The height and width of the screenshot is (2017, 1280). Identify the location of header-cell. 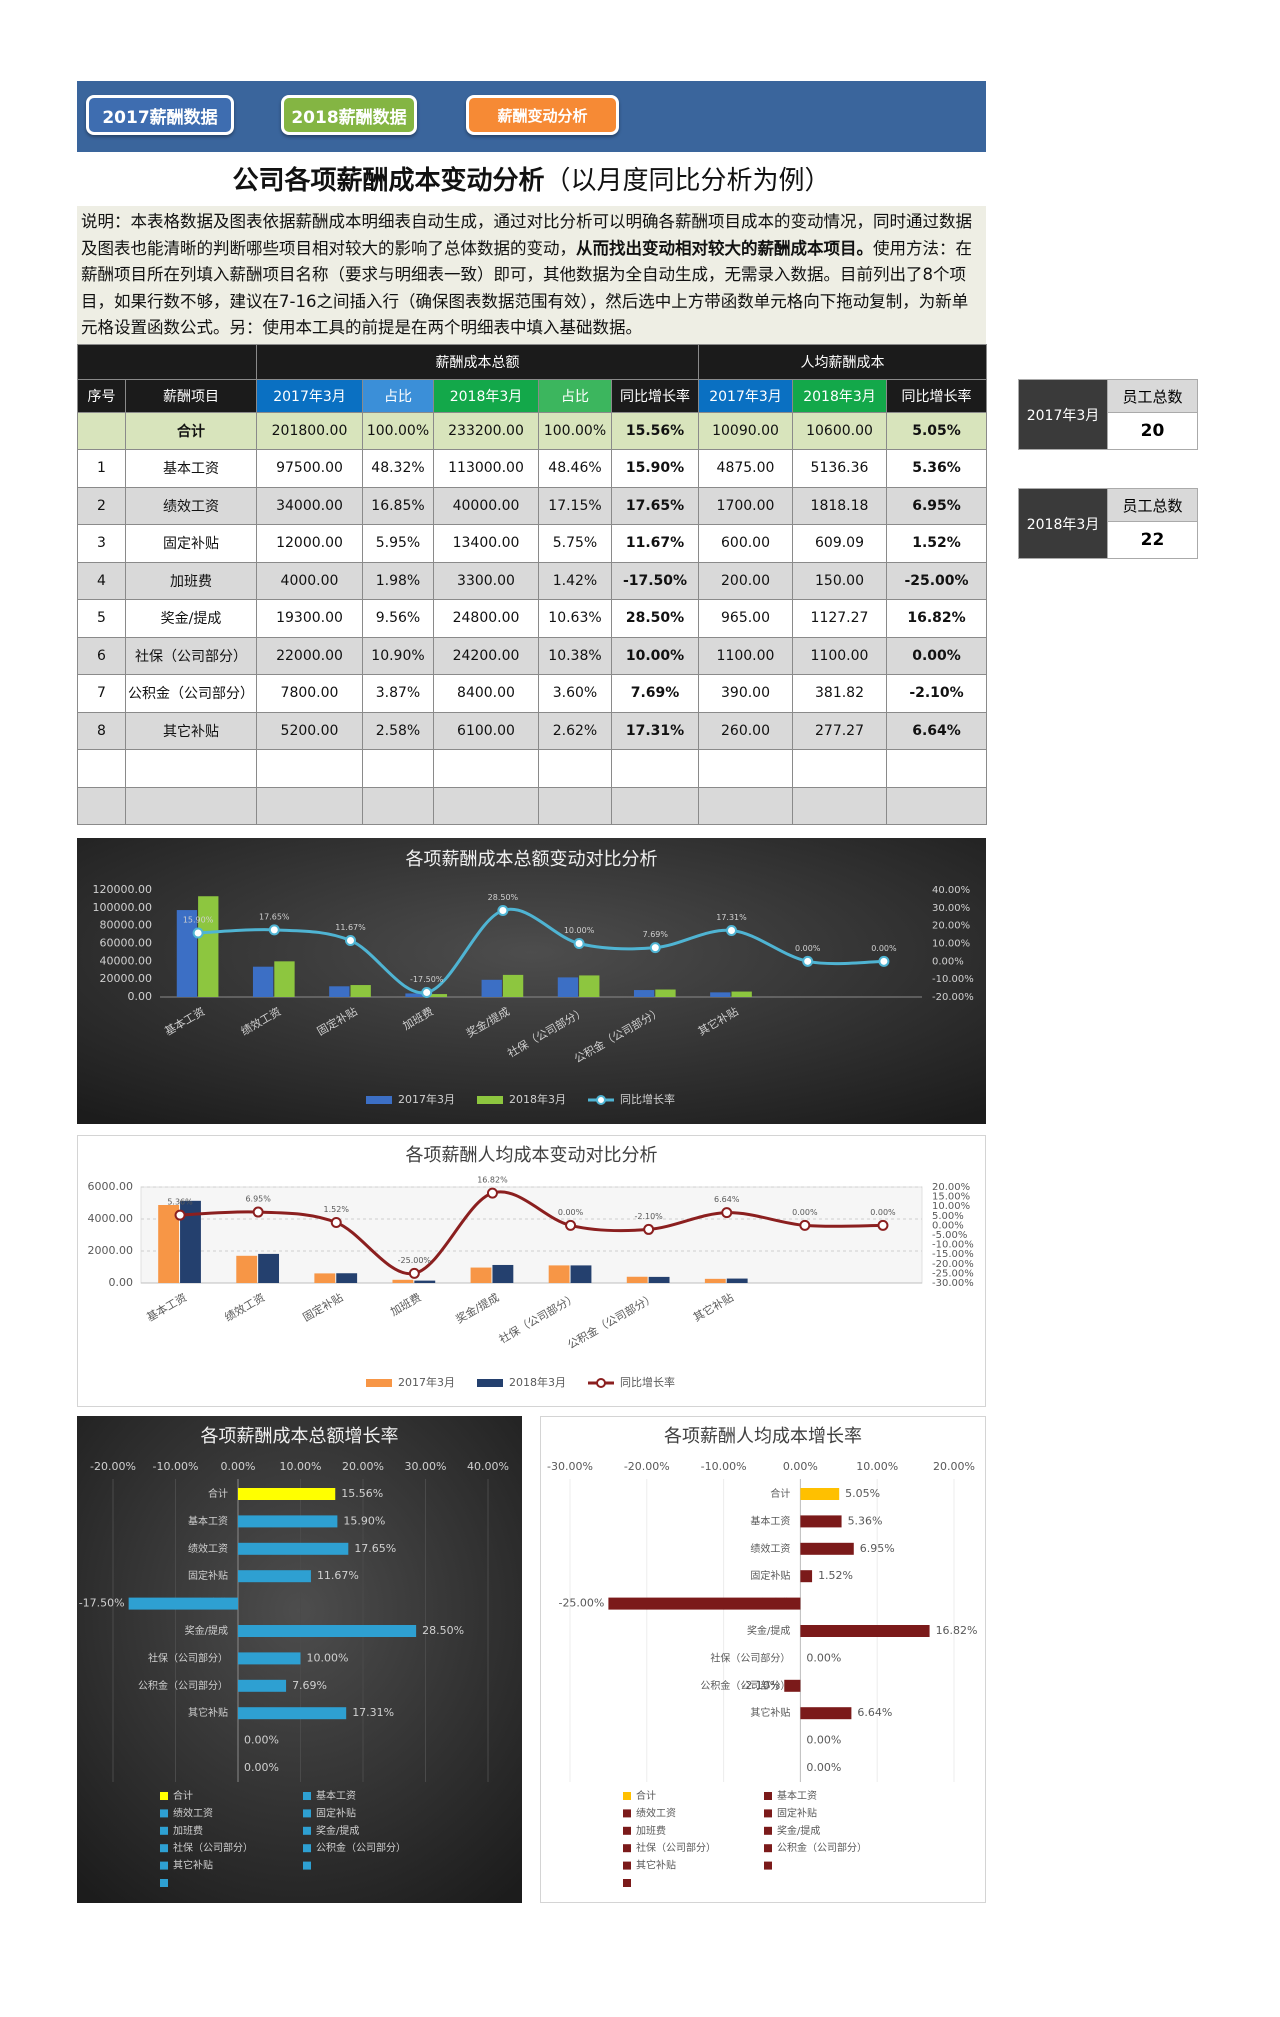
(167, 362).